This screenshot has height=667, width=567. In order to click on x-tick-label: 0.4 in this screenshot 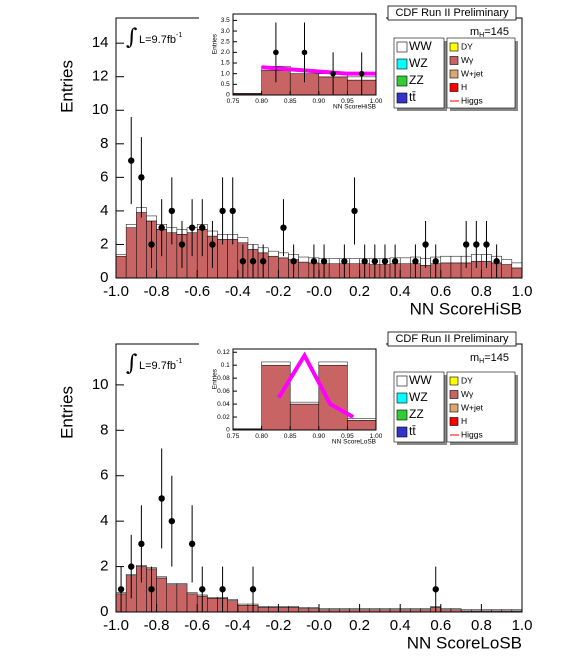, I will do `click(400, 291)`.